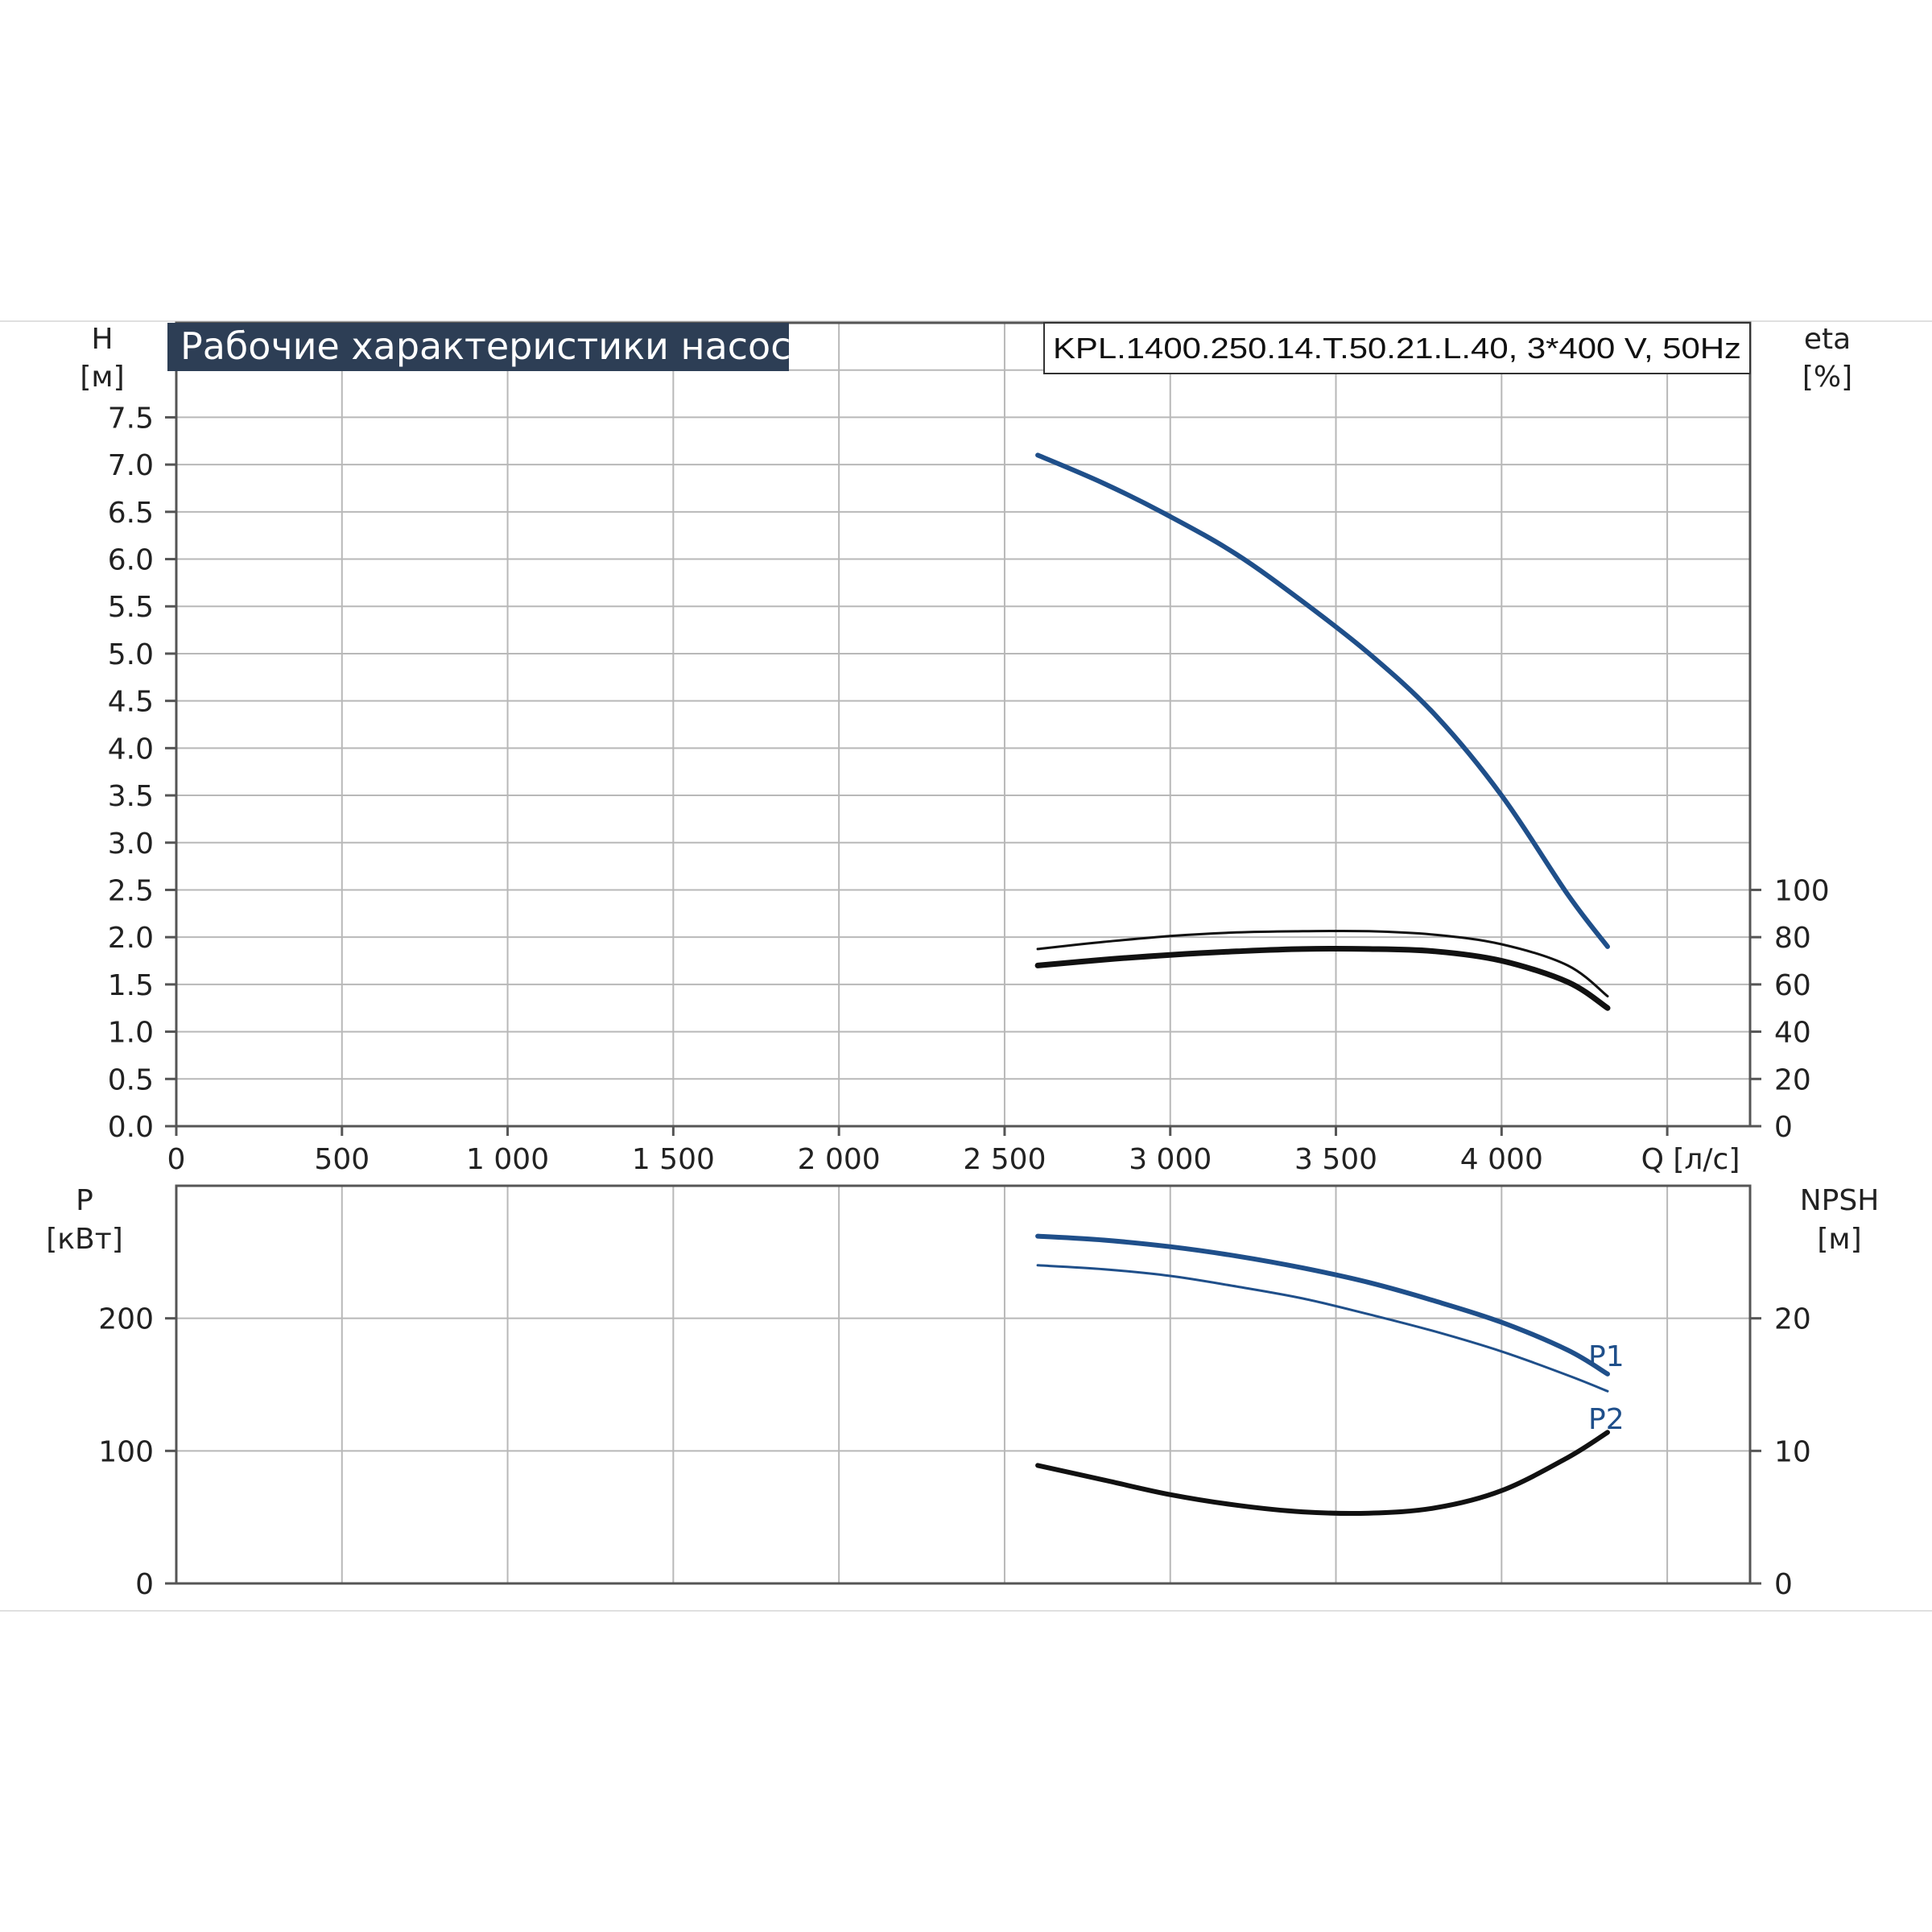 The image size is (1932, 1932). Describe the element at coordinates (1690, 1159) in the screenshot. I see `x-axis-label: Q [л/с]` at that location.